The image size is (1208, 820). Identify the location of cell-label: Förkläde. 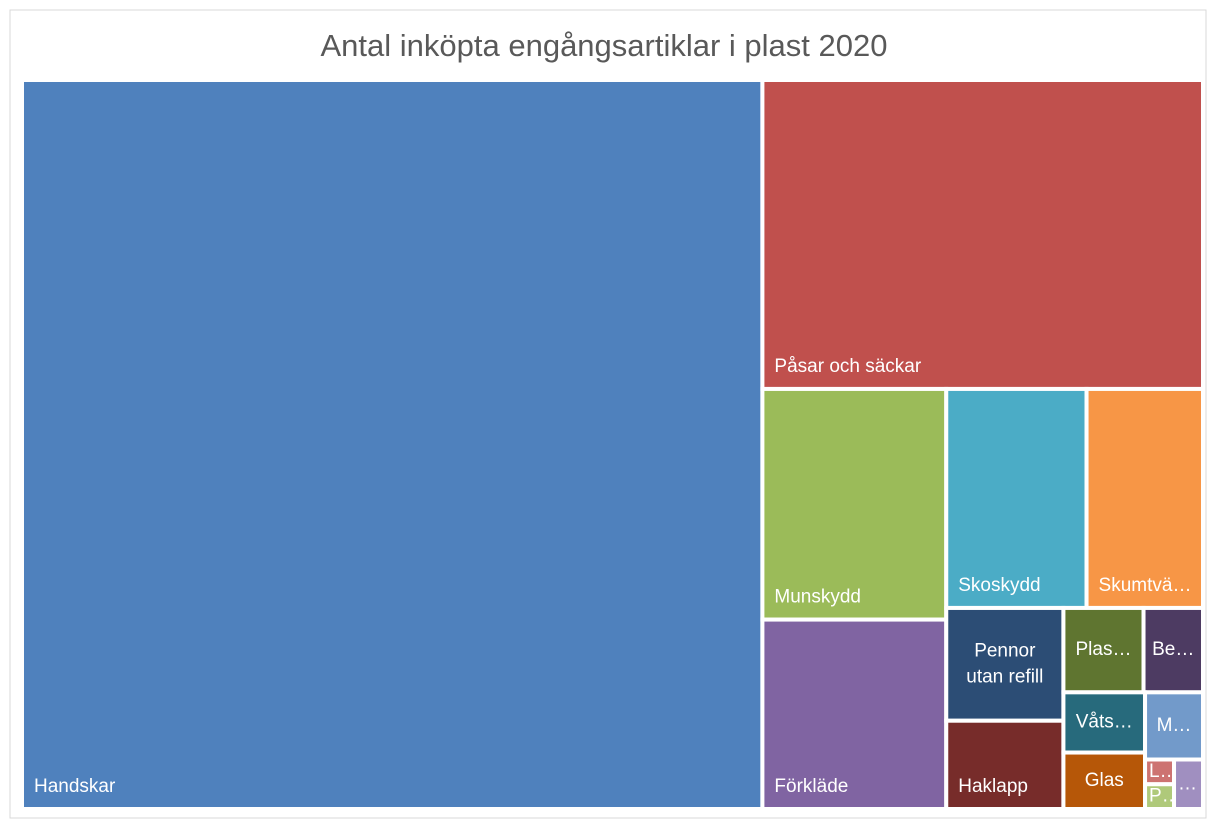
(811, 786).